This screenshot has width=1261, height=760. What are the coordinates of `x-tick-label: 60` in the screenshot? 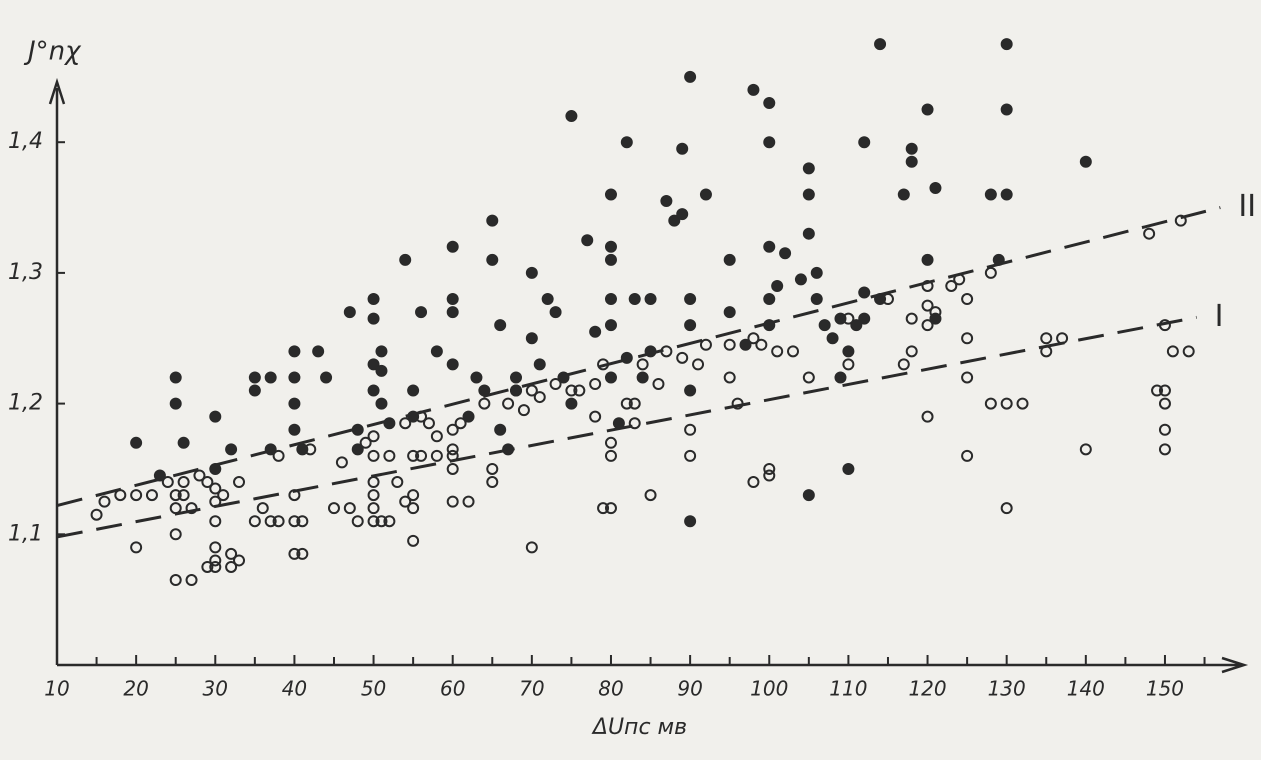 It's located at (452, 689).